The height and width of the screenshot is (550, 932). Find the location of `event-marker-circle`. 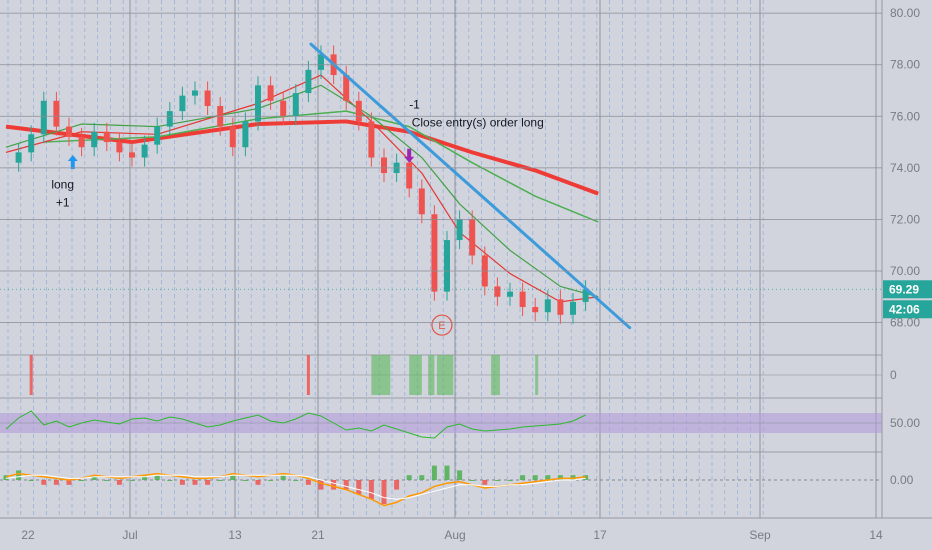

event-marker-circle is located at coordinates (442, 325).